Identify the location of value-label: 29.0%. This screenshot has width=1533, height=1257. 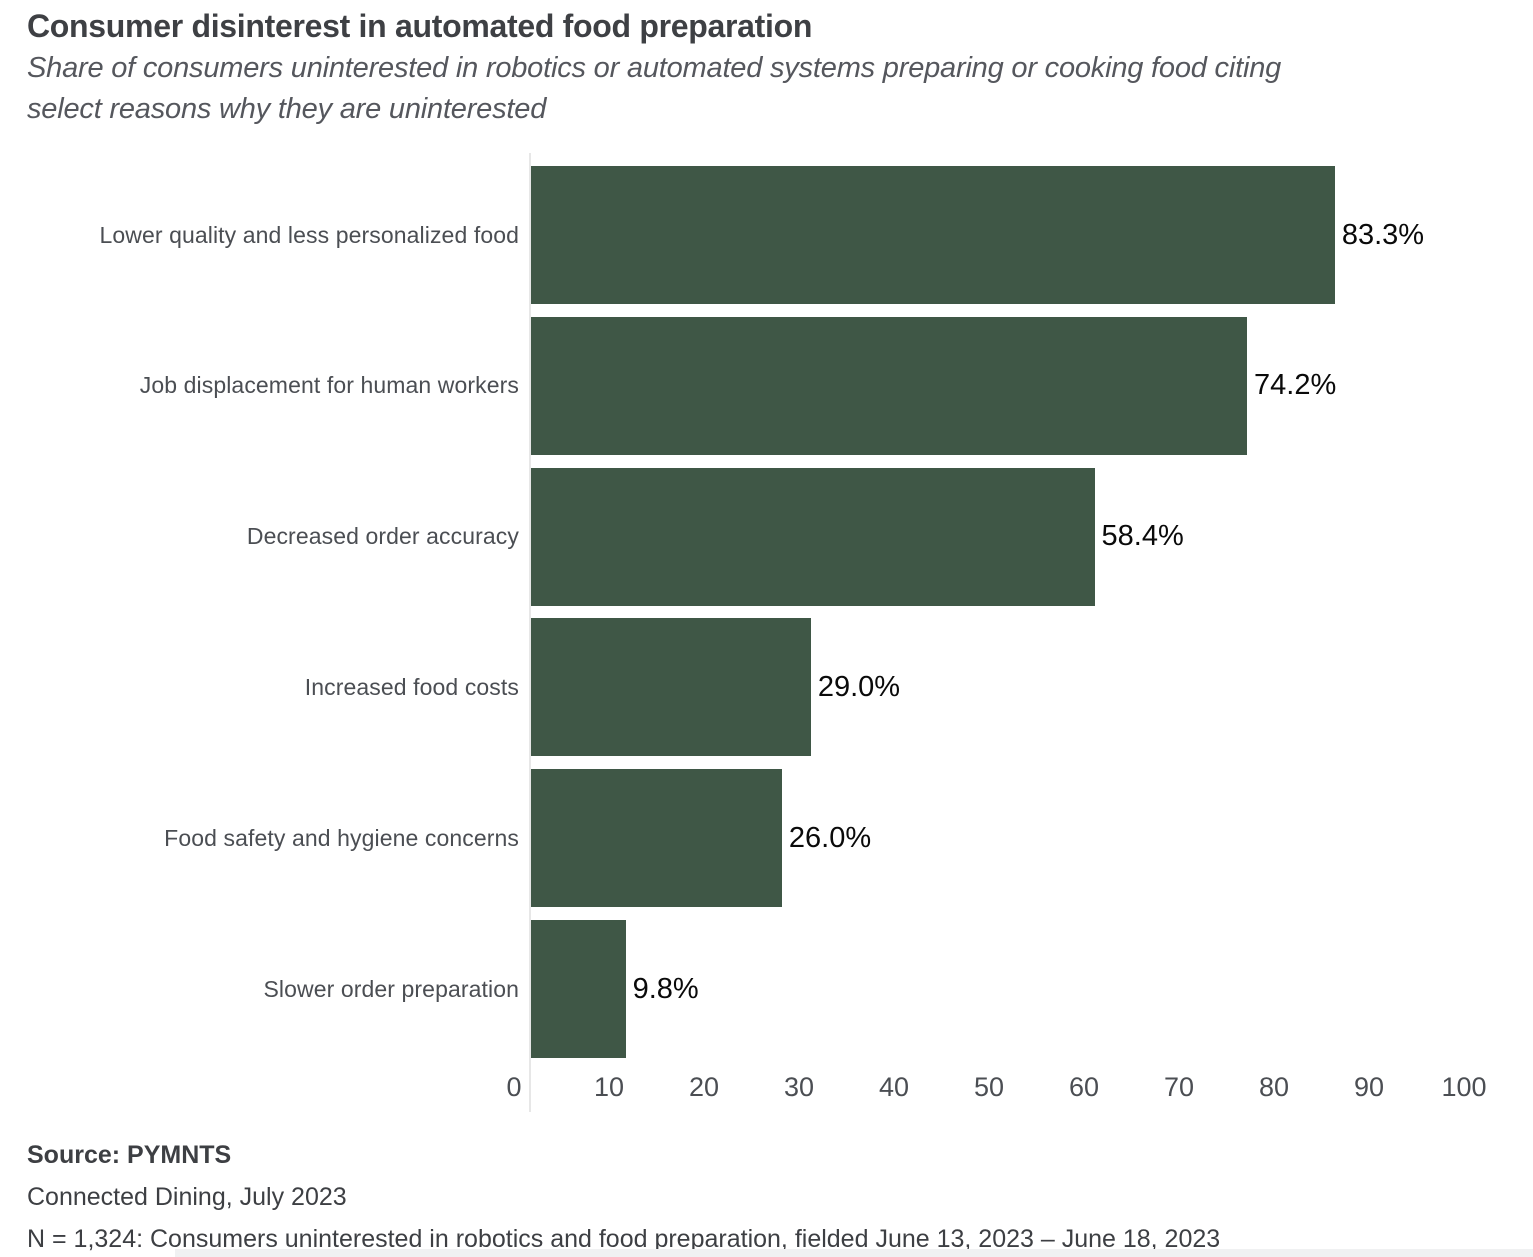
(859, 686).